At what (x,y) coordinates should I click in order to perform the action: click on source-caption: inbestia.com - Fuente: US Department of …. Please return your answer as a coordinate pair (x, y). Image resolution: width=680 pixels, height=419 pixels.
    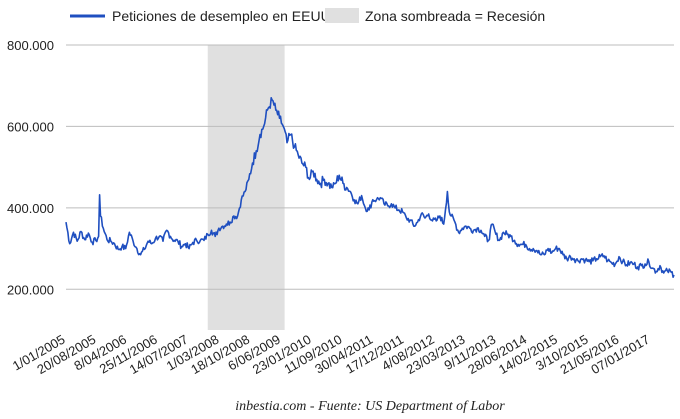
    Looking at the image, I should click on (370, 406).